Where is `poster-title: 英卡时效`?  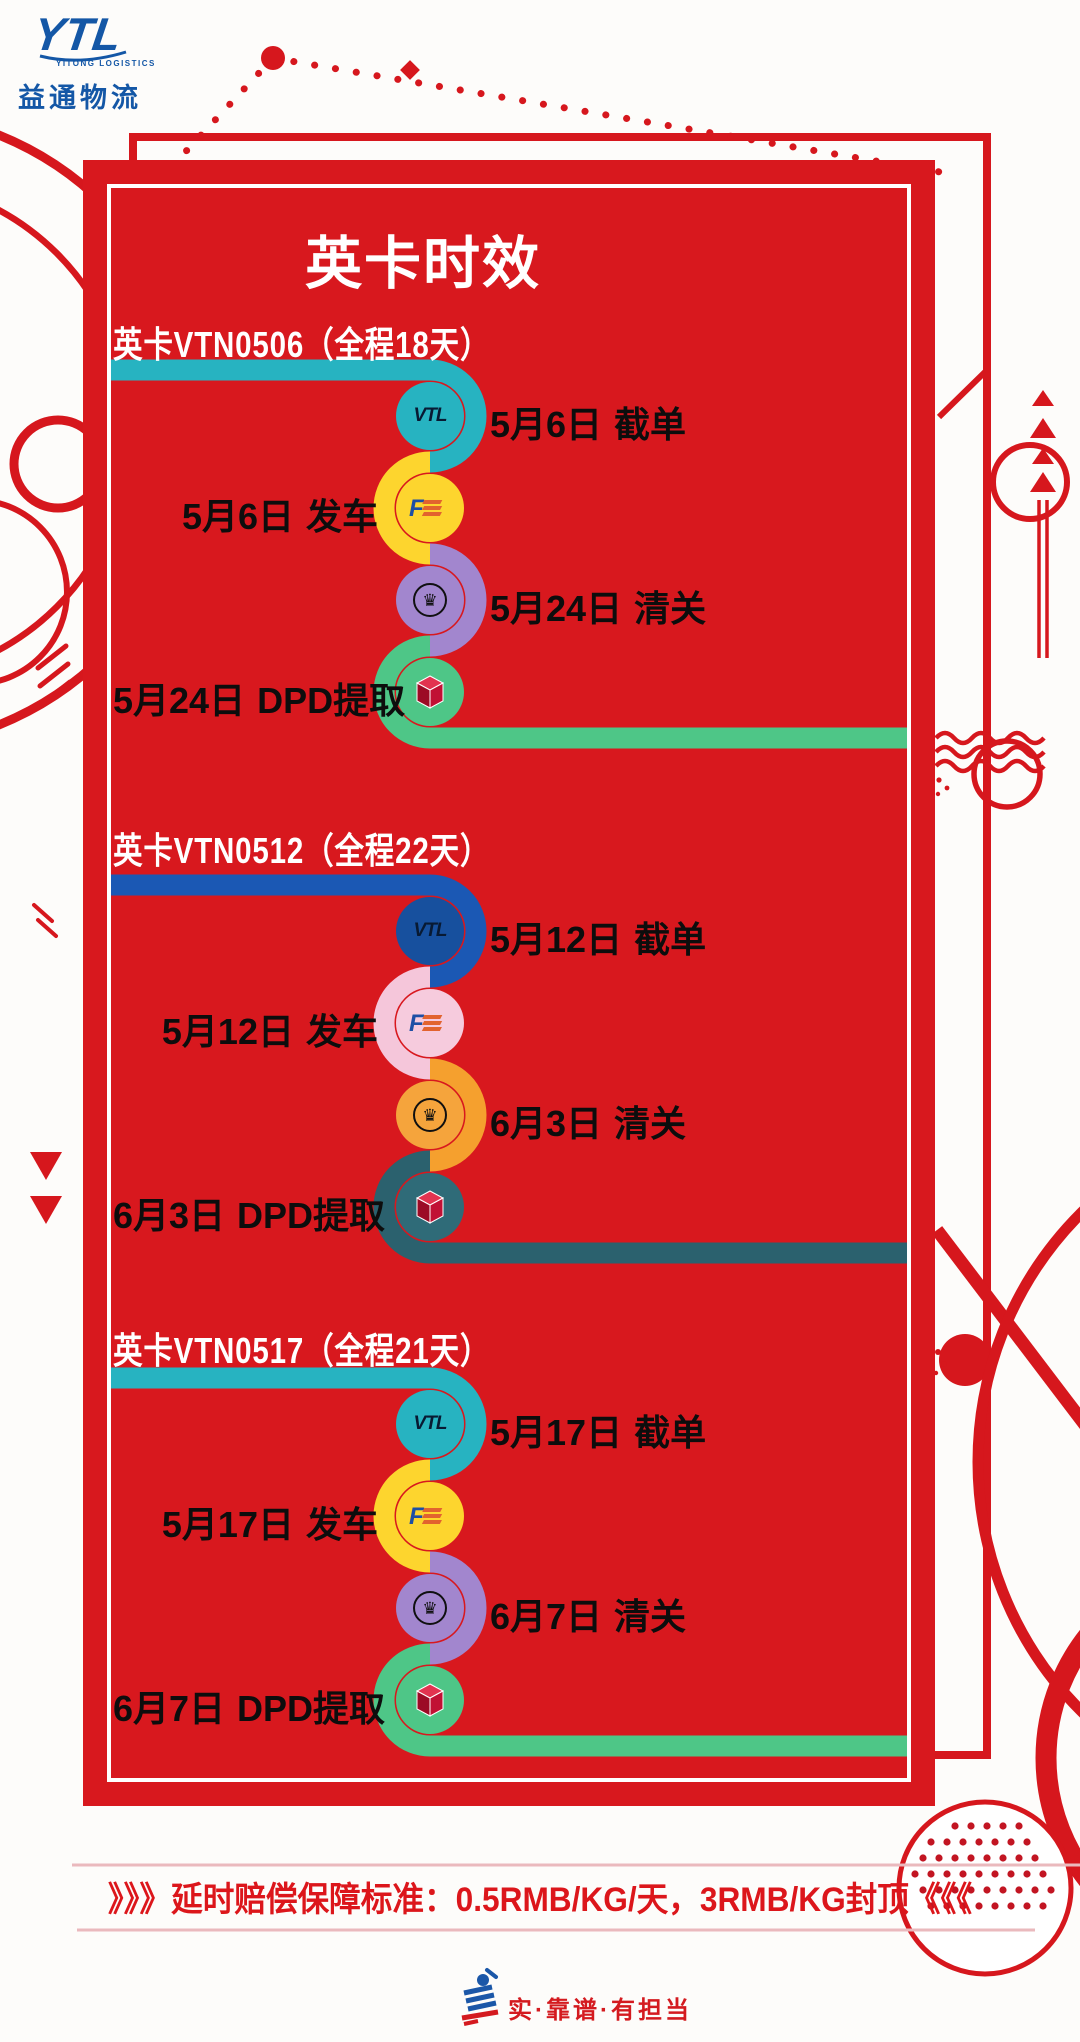
poster-title: 英卡时效 is located at coordinates (423, 264).